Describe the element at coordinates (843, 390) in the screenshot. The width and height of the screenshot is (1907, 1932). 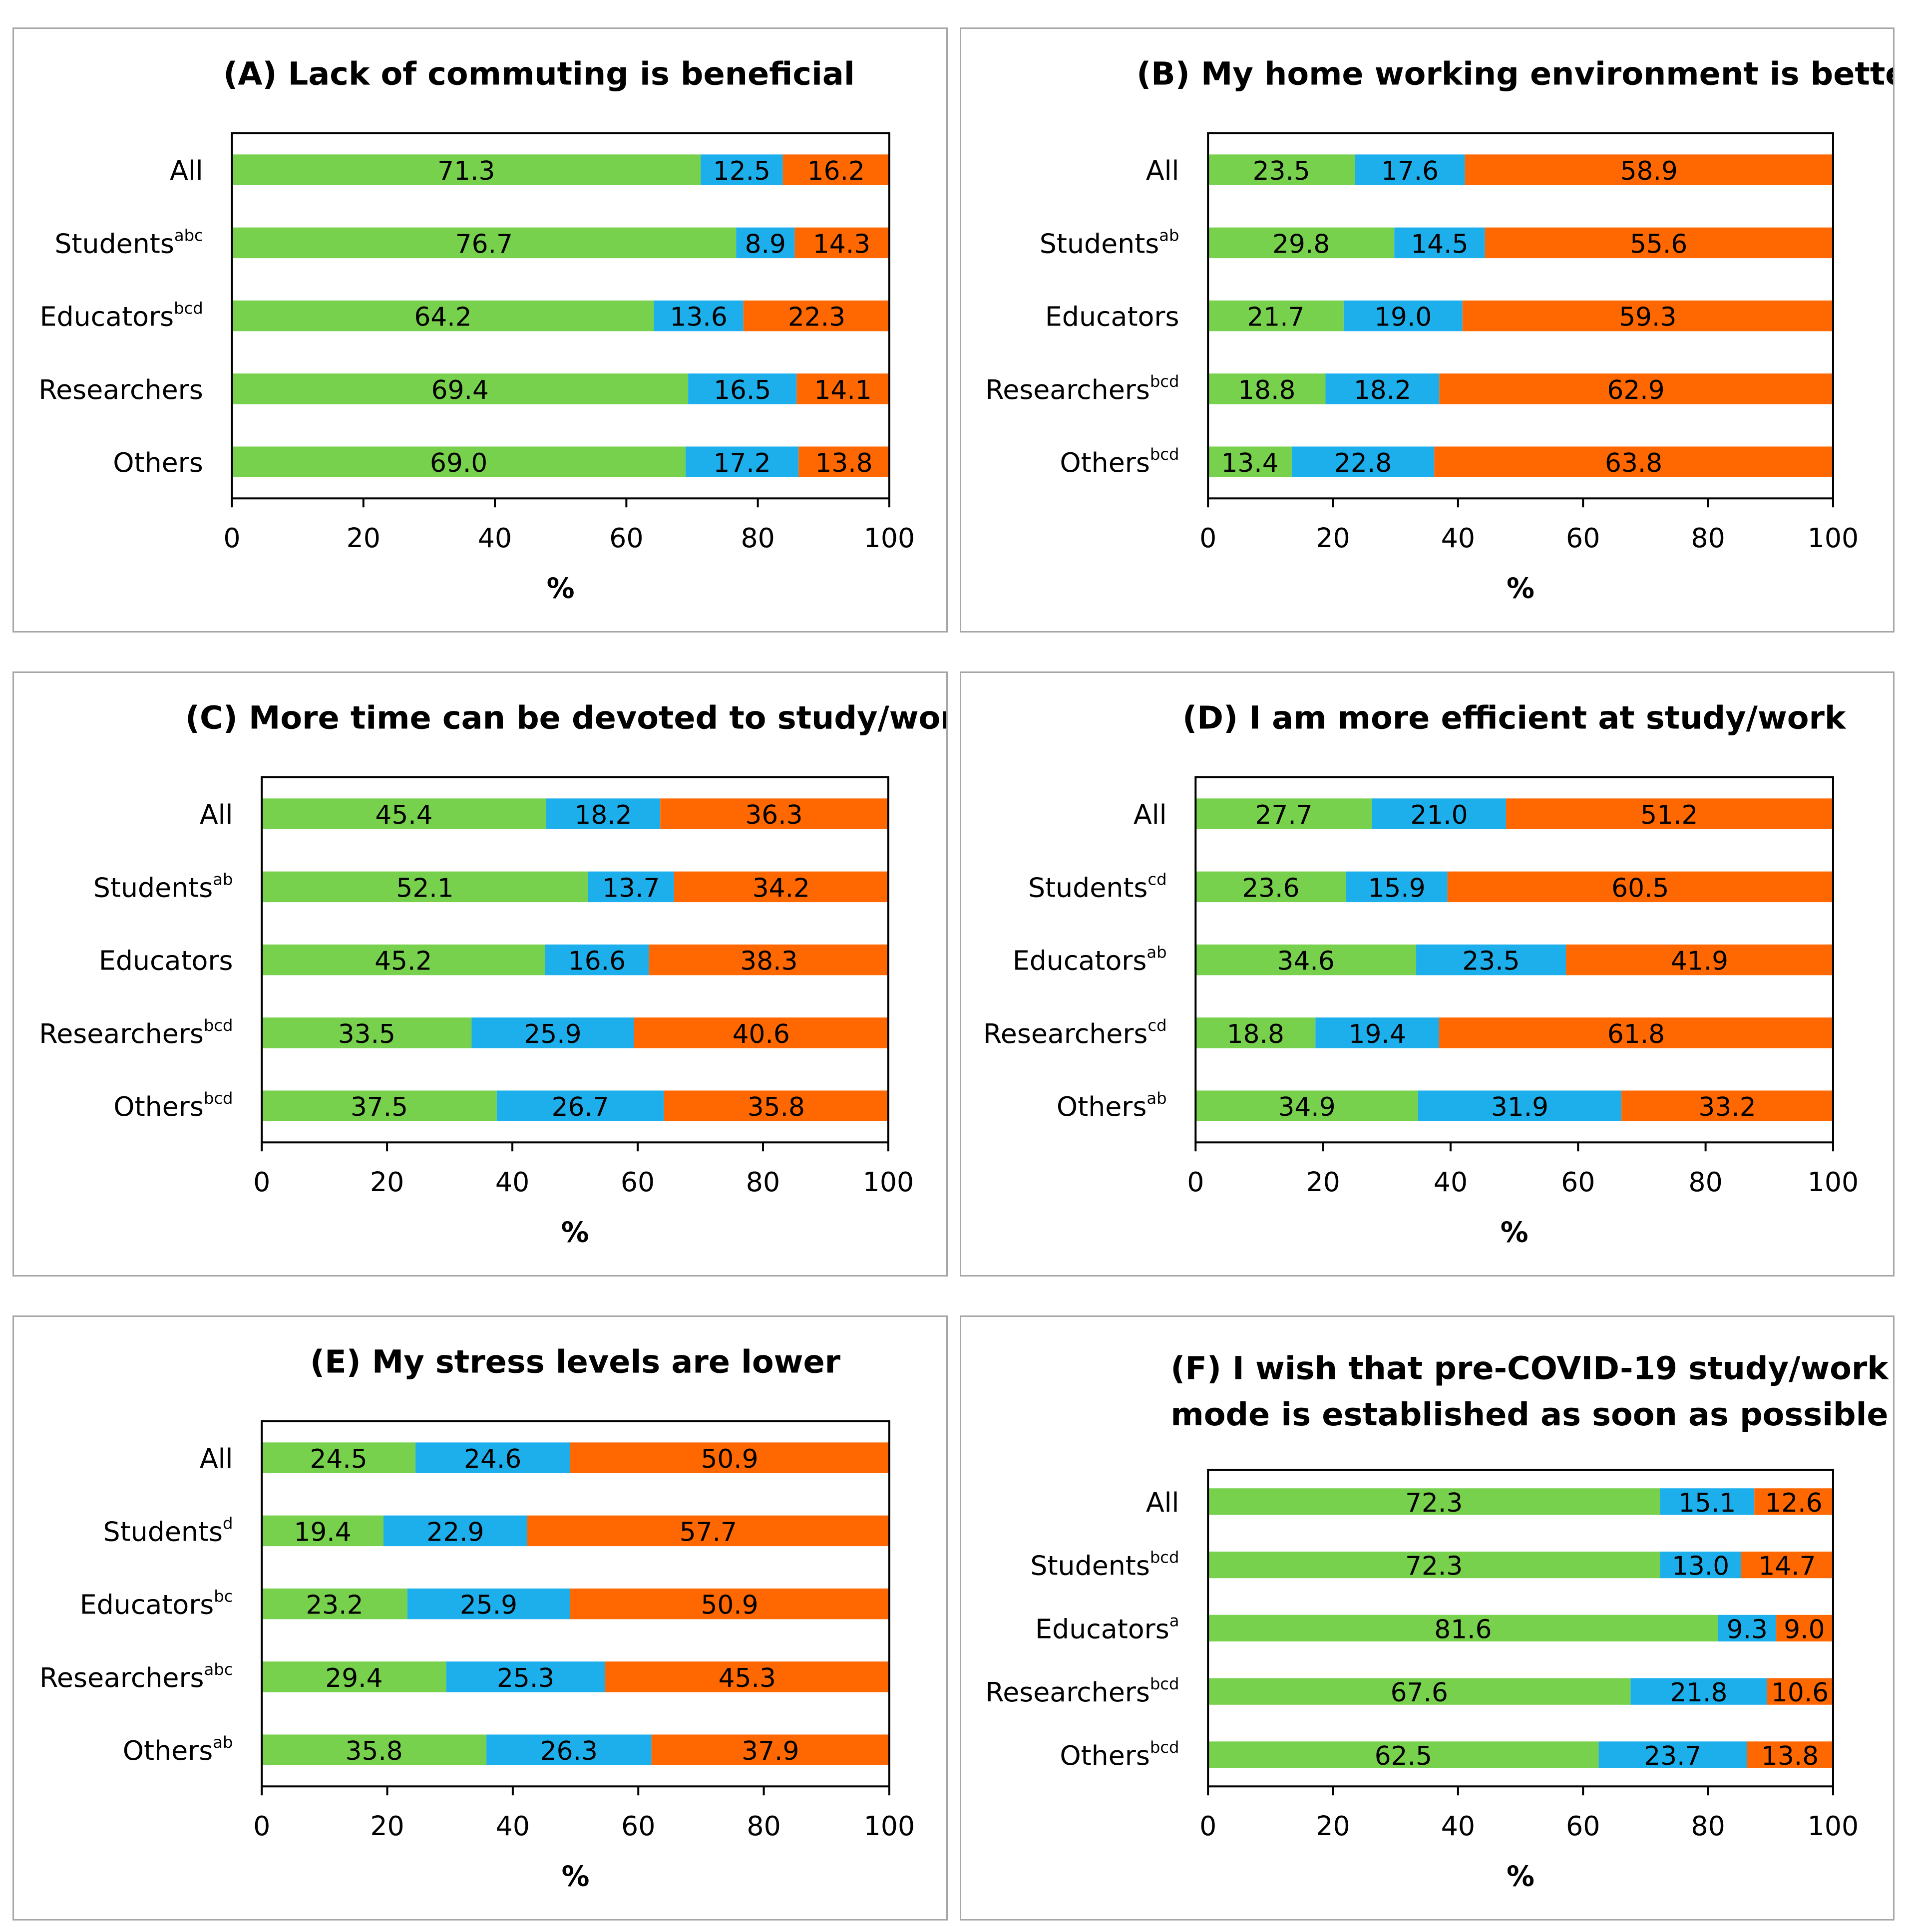
I see `data-label: 14.1` at that location.